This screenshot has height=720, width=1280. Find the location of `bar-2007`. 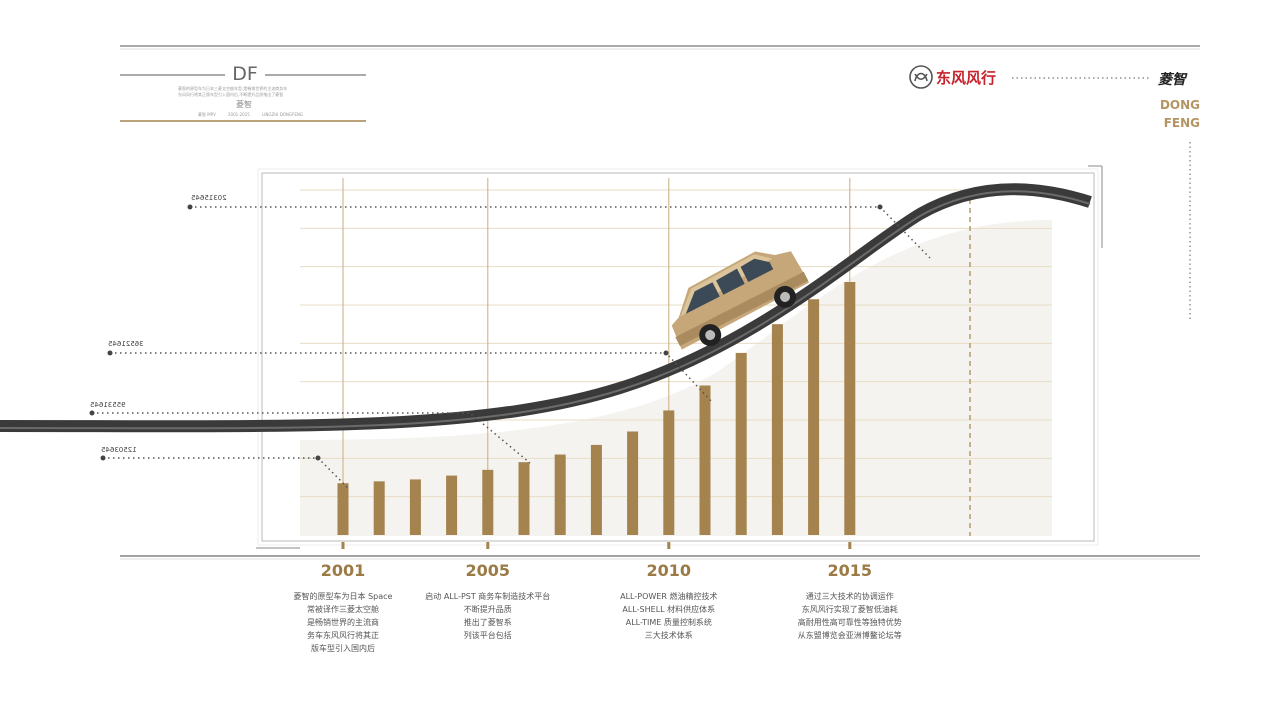

bar-2007 is located at coordinates (560, 494).